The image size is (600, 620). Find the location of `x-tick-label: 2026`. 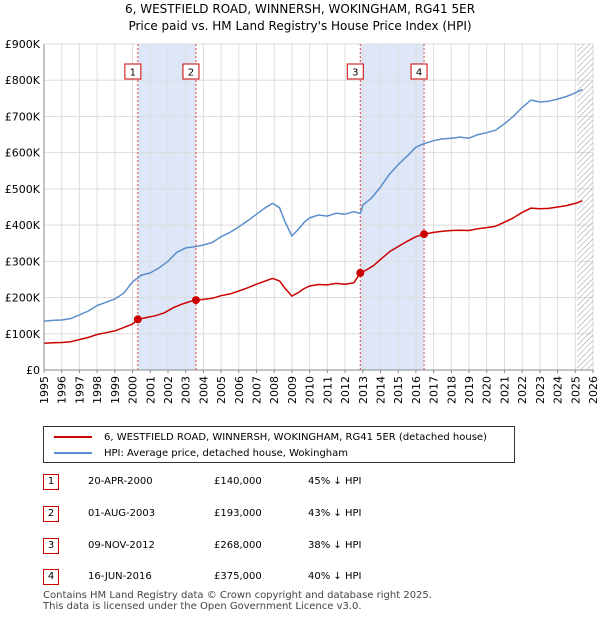

x-tick-label: 2026 is located at coordinates (593, 390).